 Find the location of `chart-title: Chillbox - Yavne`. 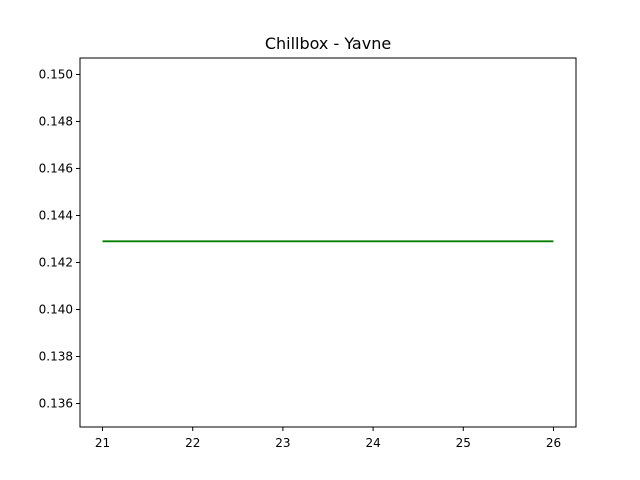

chart-title: Chillbox - Yavne is located at coordinates (328, 43).